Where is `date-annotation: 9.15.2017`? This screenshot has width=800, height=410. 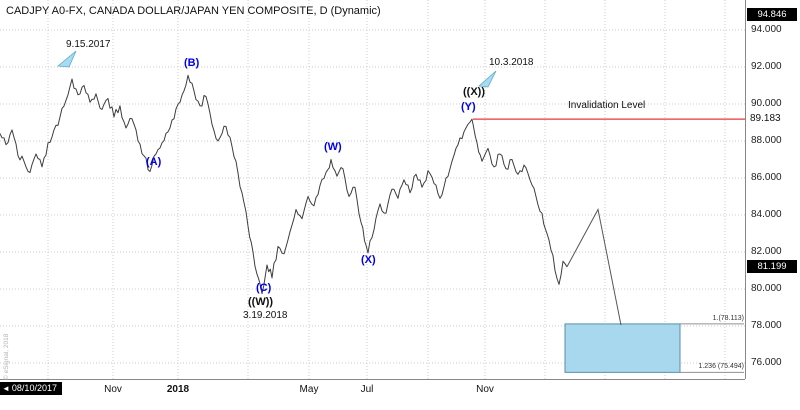
date-annotation: 9.15.2017 is located at coordinates (88, 44).